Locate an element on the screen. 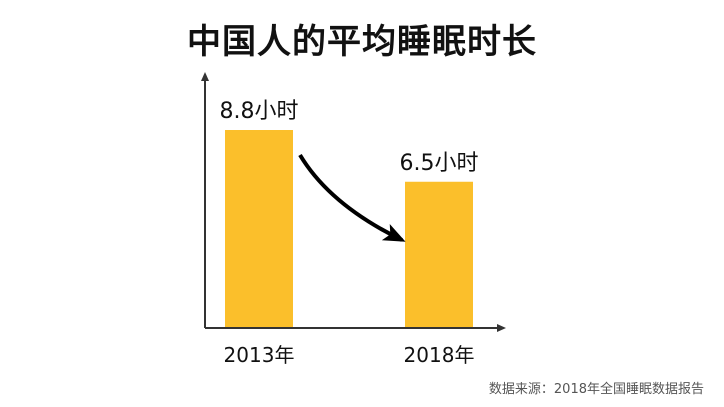 This screenshot has height=407, width=724. decrease-trend-arrow is located at coordinates (352, 197).